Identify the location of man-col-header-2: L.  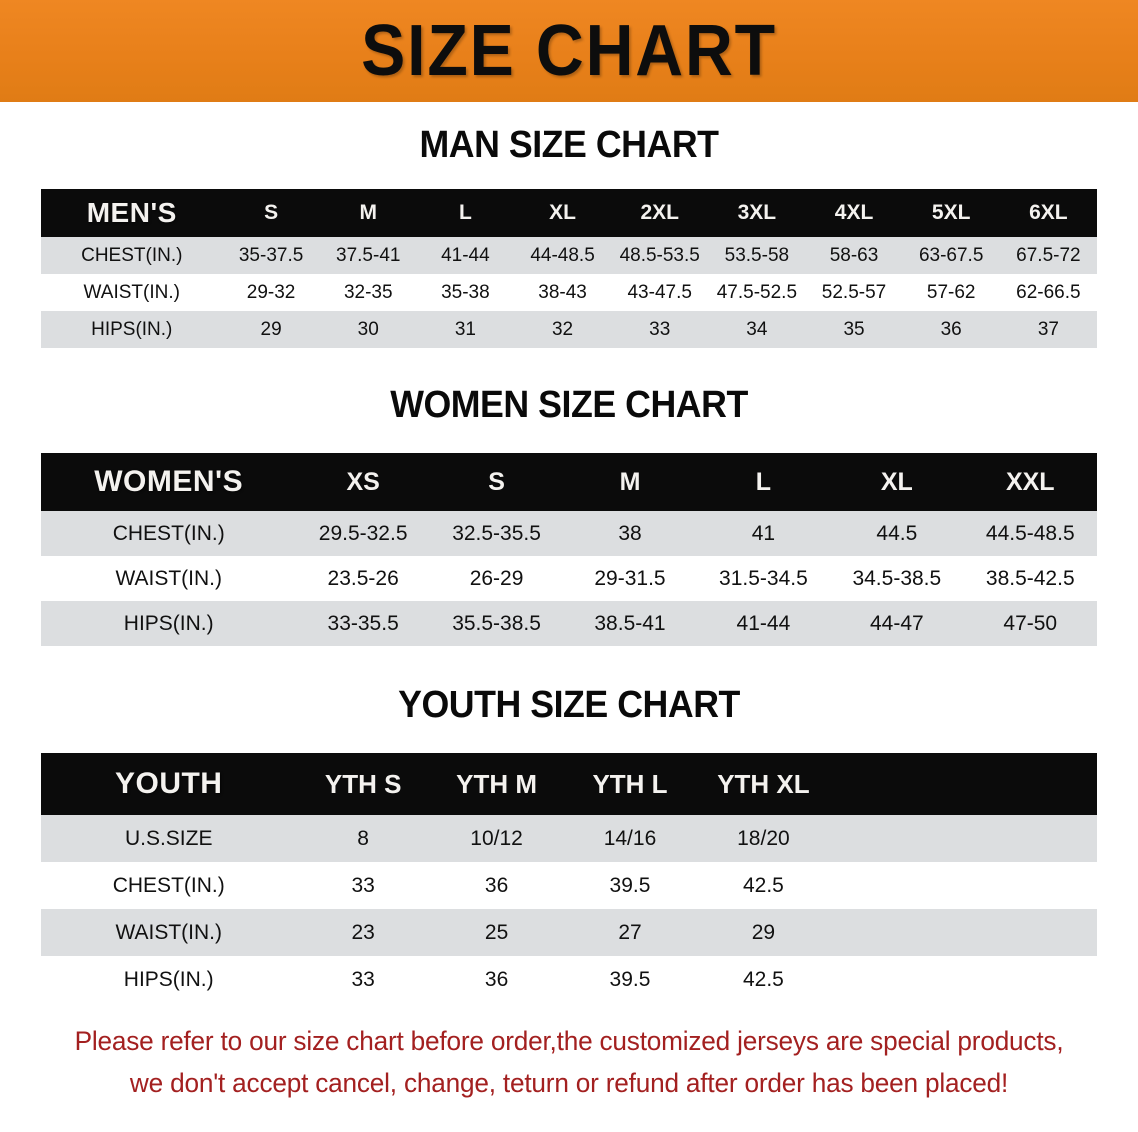
(465, 213).